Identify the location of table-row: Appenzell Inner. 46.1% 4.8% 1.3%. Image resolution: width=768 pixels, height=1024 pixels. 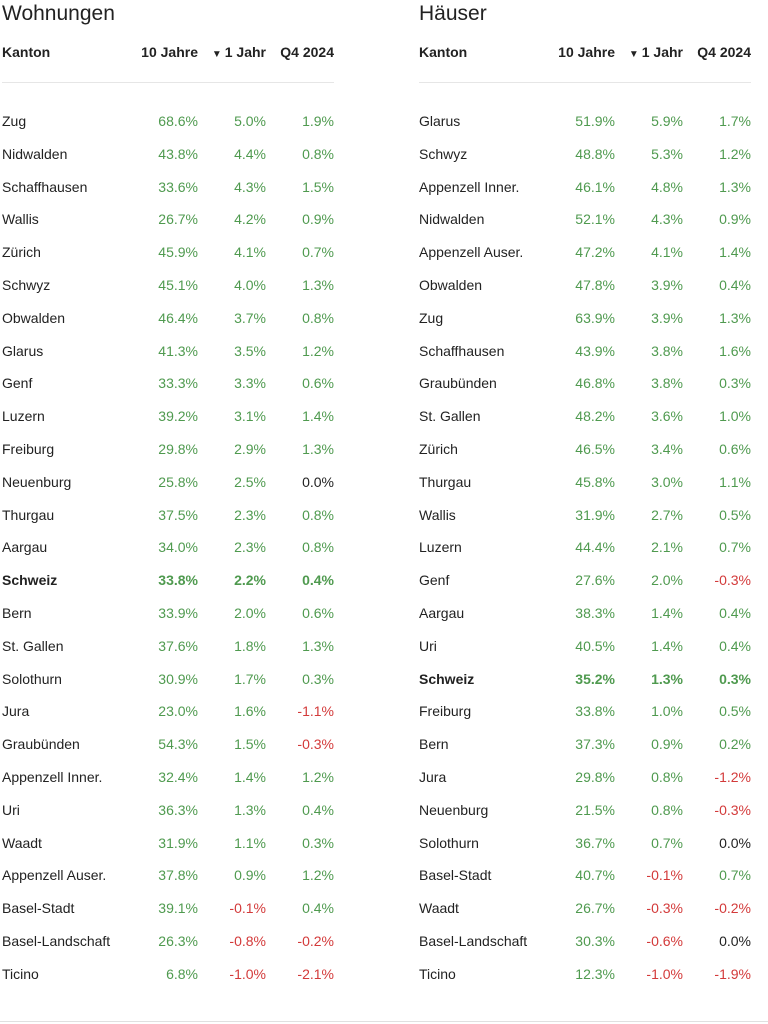
(589, 192).